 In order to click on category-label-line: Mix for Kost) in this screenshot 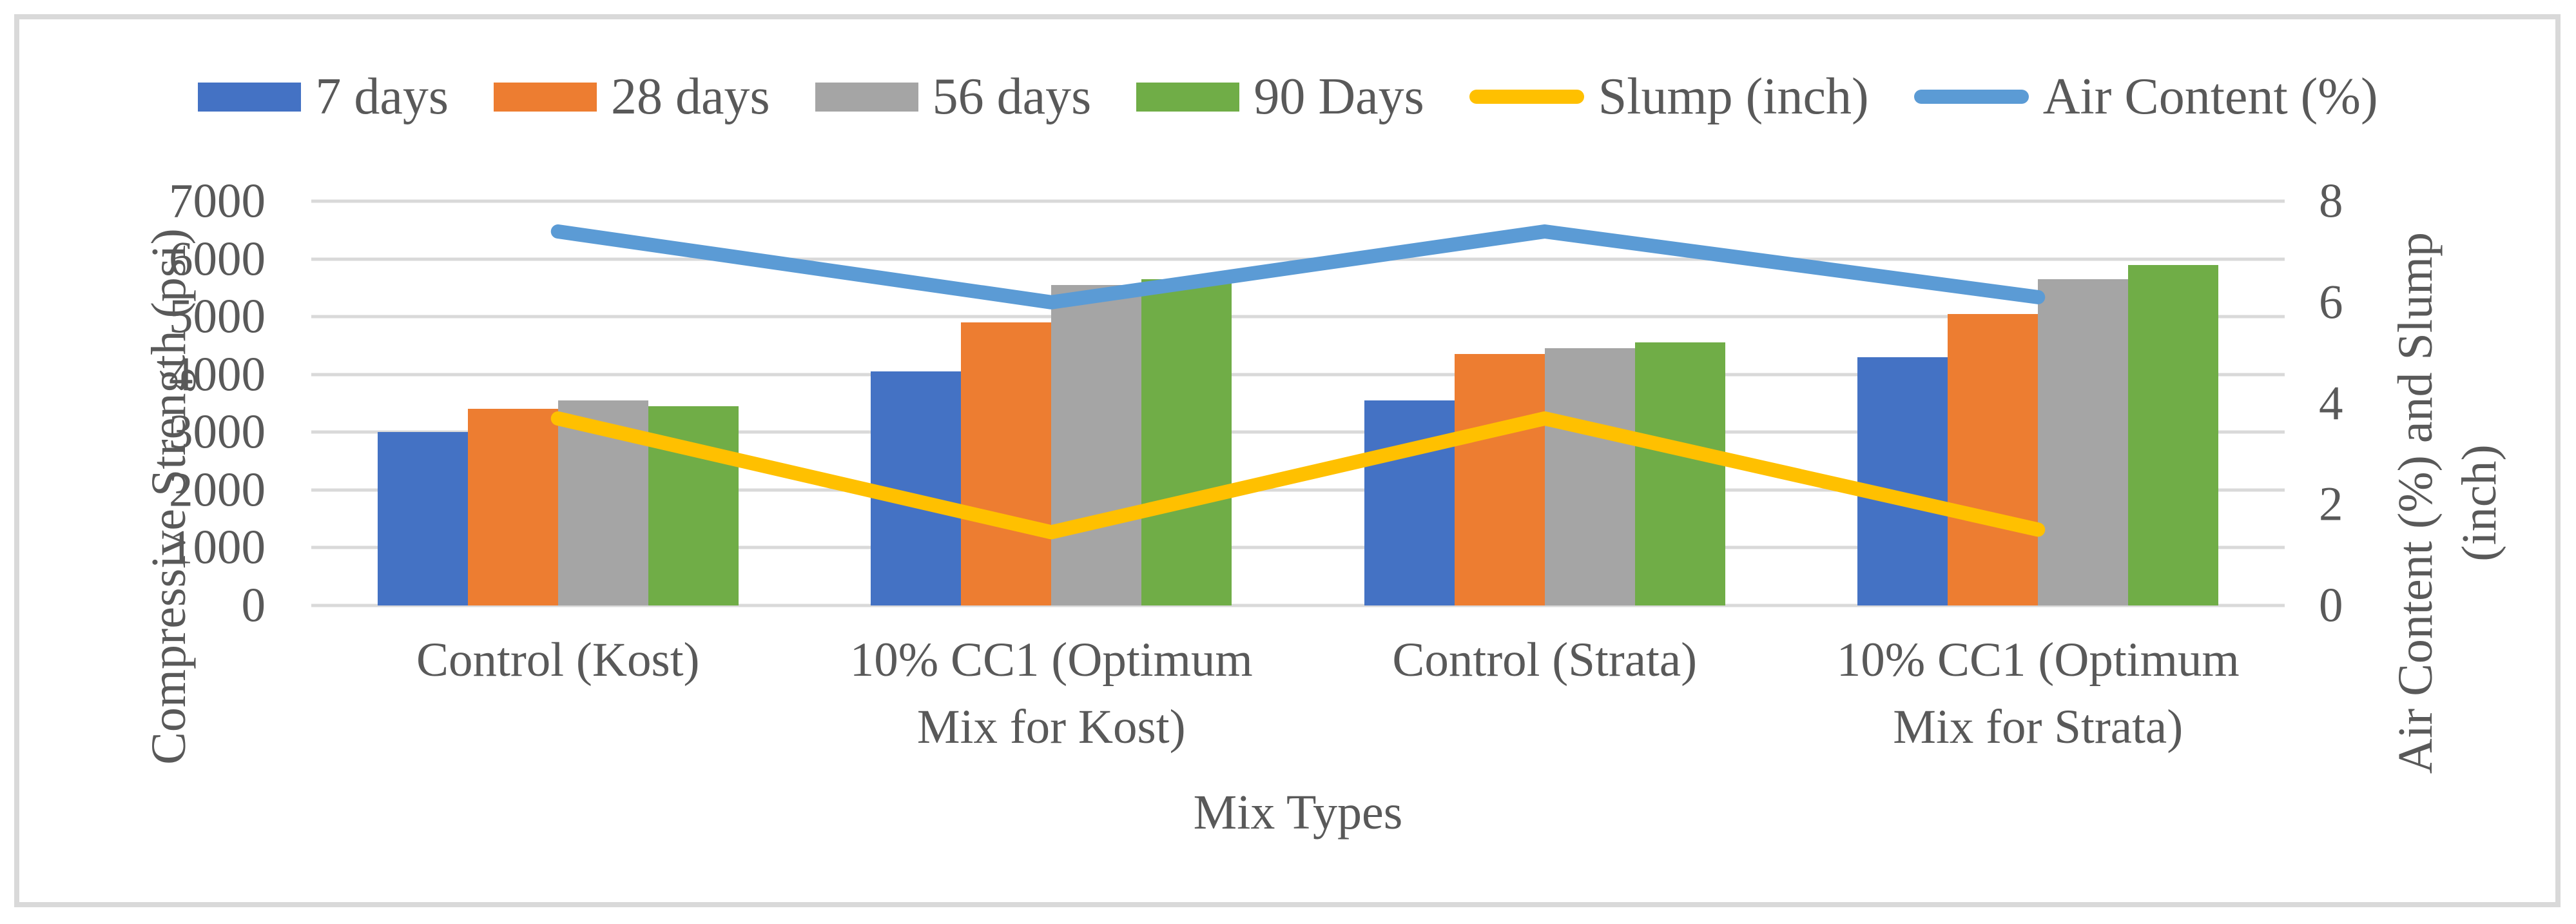, I will do `click(1051, 727)`.